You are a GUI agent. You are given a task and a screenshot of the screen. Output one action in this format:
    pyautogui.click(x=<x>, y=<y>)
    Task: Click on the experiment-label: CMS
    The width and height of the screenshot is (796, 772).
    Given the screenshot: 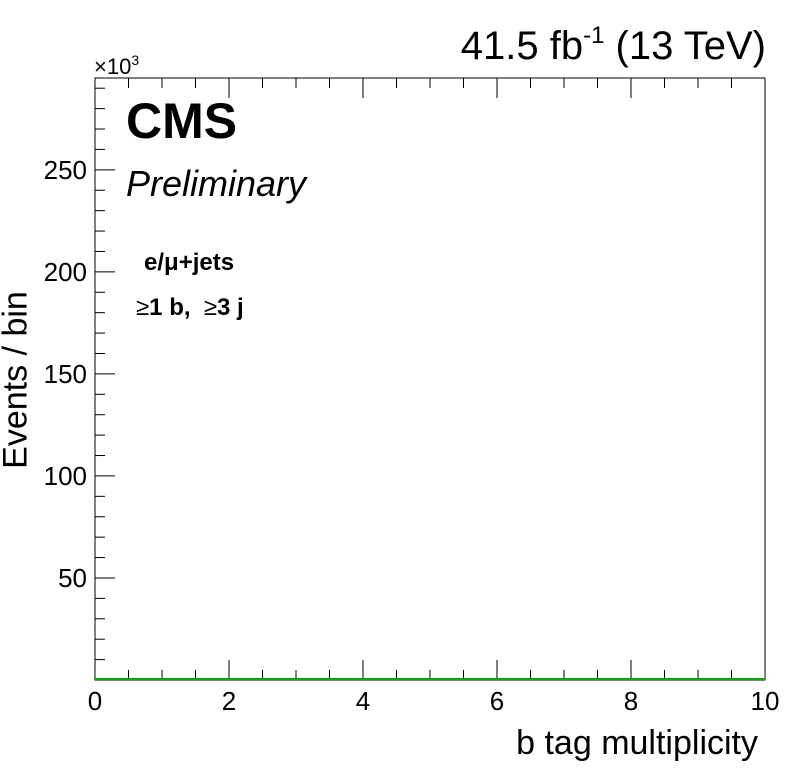 What is the action you would take?
    pyautogui.click(x=182, y=121)
    